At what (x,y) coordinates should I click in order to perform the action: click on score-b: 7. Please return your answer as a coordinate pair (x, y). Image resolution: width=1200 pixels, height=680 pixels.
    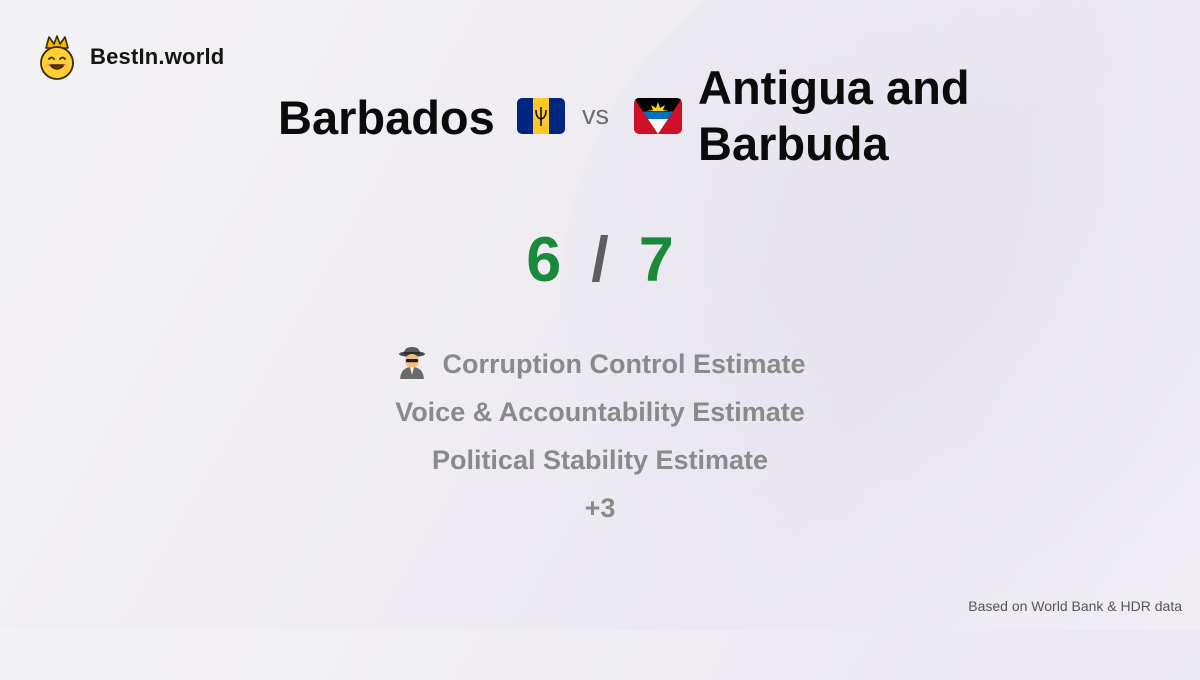
    Looking at the image, I should click on (656, 260).